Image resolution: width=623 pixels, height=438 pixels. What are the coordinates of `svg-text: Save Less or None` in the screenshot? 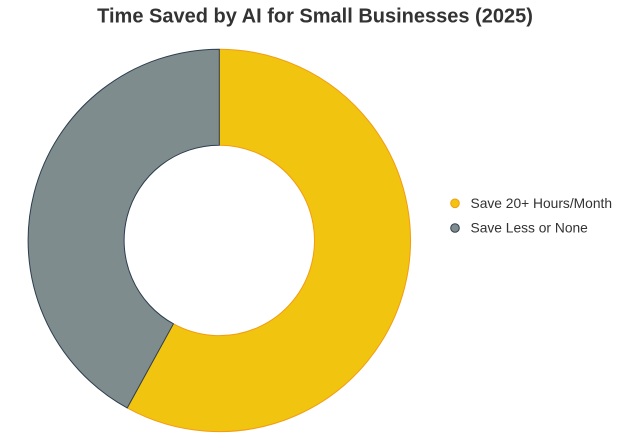 It's located at (530, 227).